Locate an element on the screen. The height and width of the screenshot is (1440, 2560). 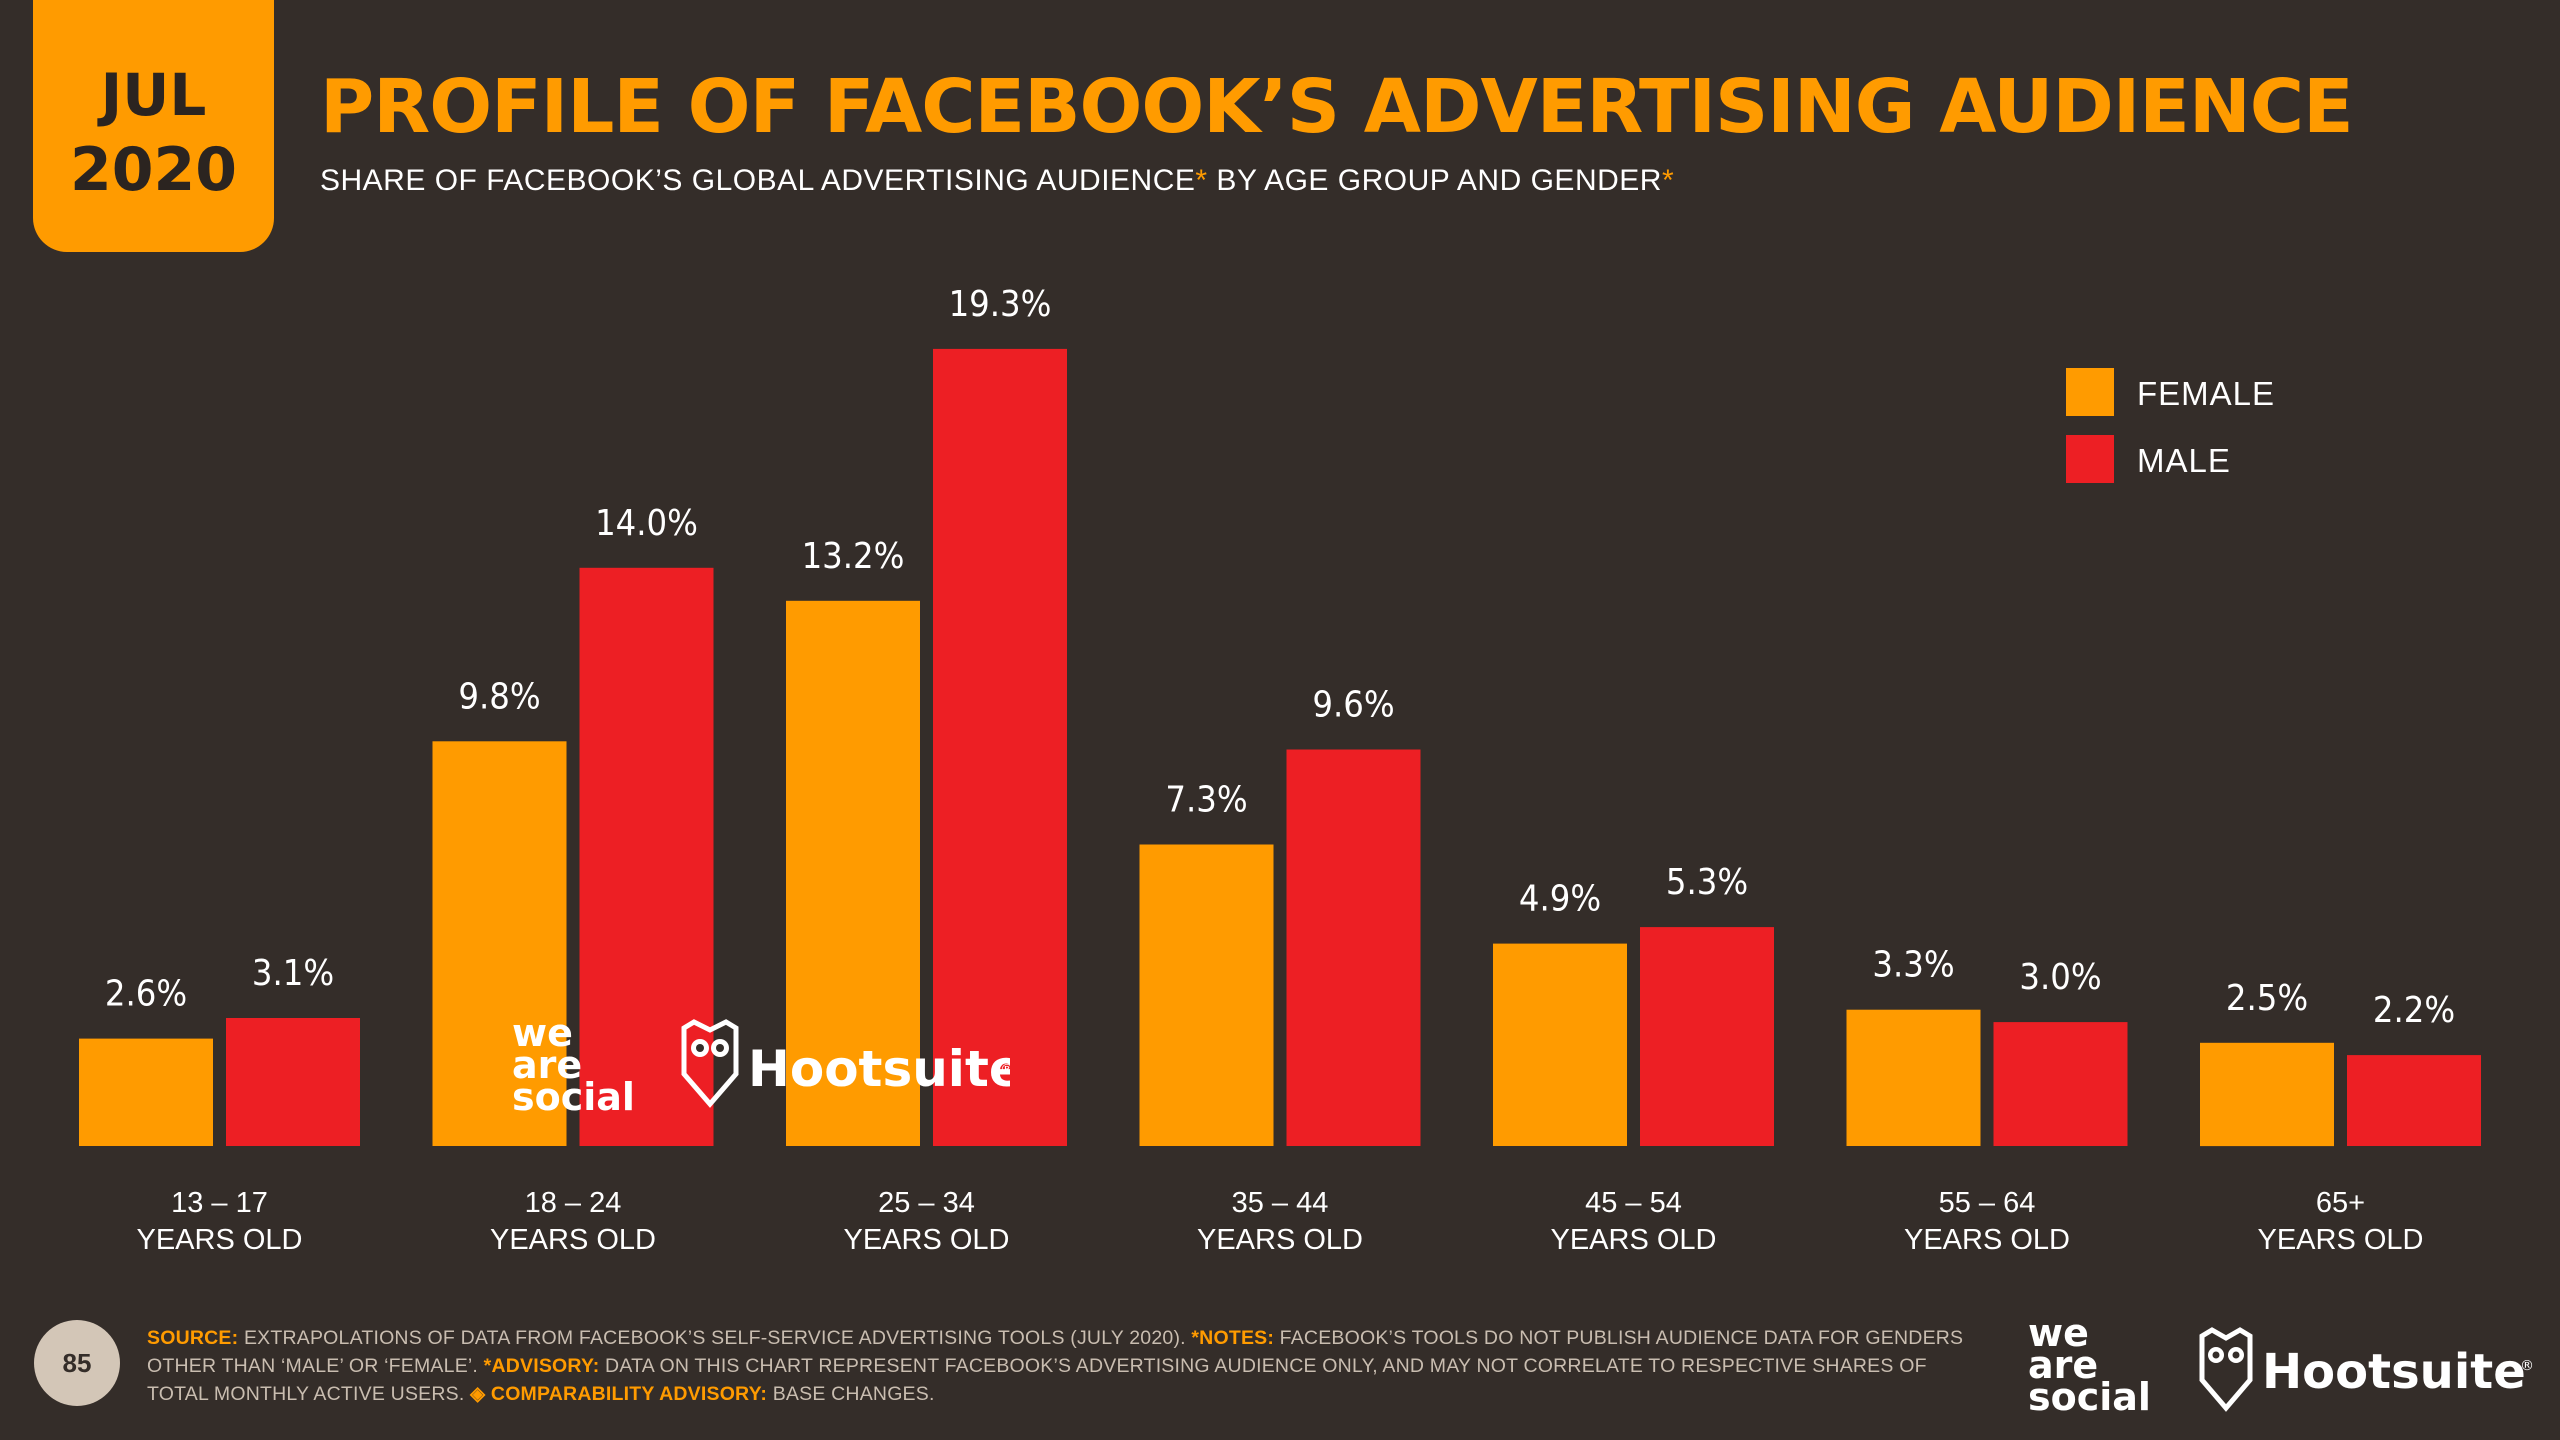
footer-registered-mark: ® is located at coordinates (2527, 1366).